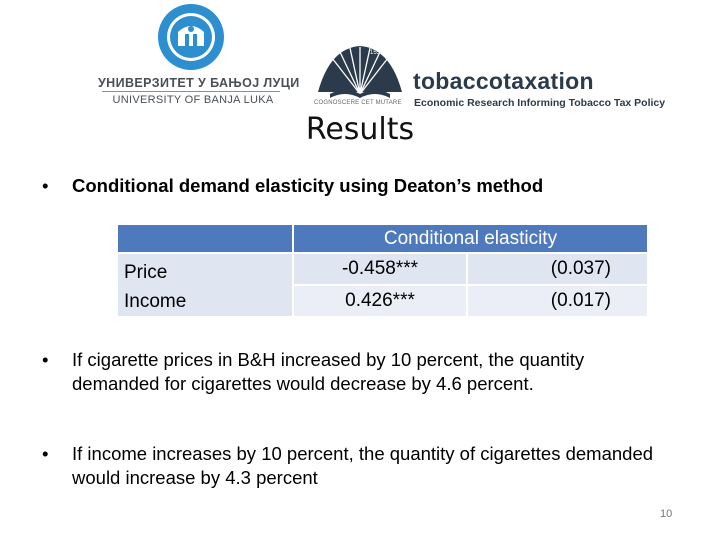  I want to click on price-elasticity-value: -0.458***, so click(380, 269).